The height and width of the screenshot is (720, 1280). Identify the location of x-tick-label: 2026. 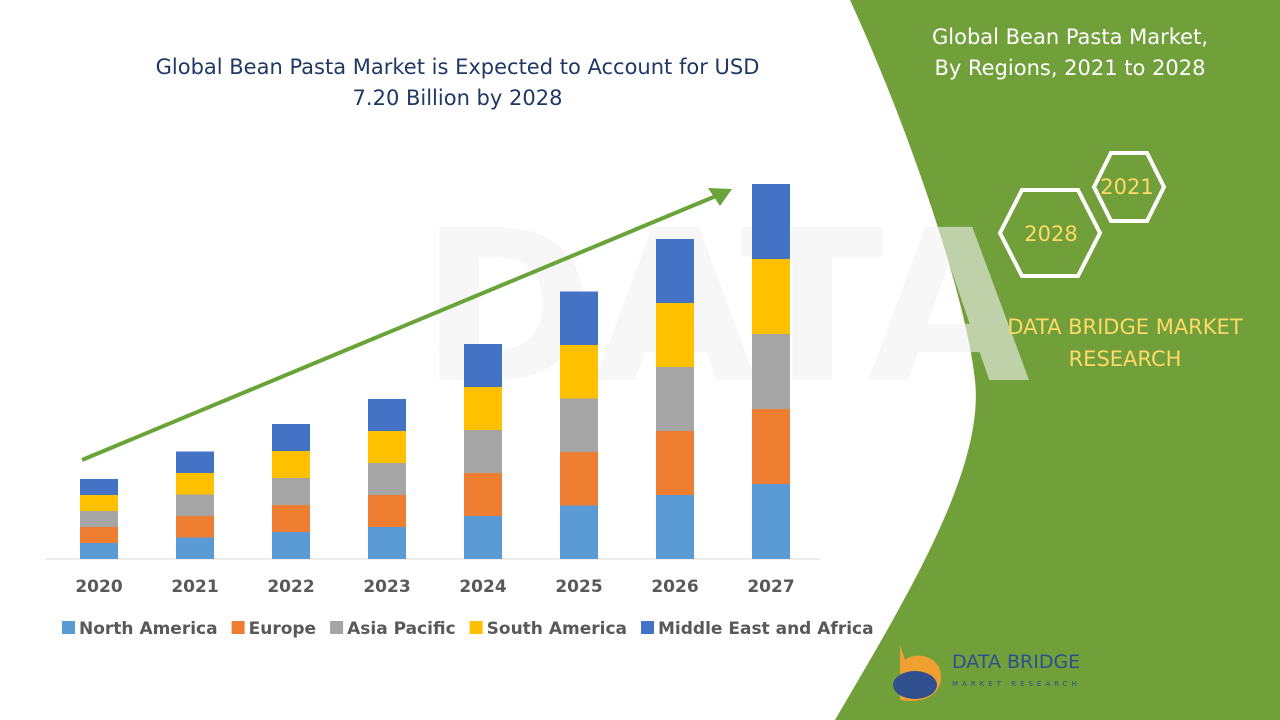
(674, 587).